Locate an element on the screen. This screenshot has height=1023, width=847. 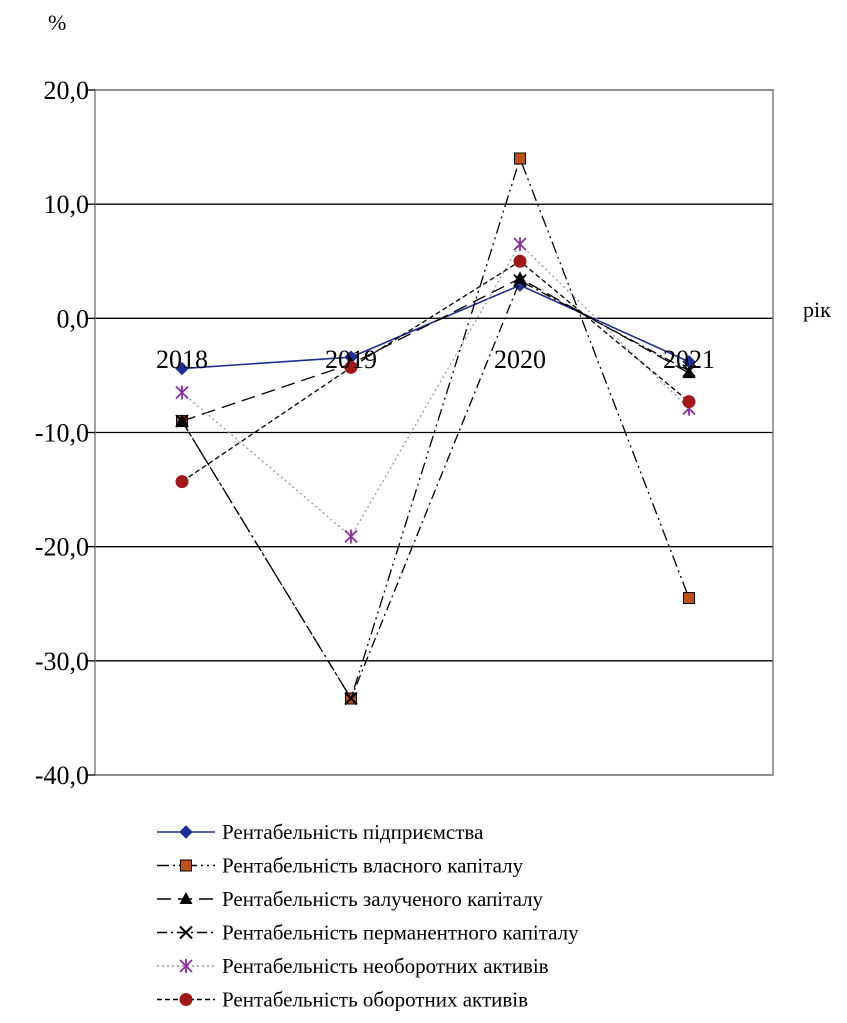
y-tick-label: 10,0 is located at coordinates (67, 204).